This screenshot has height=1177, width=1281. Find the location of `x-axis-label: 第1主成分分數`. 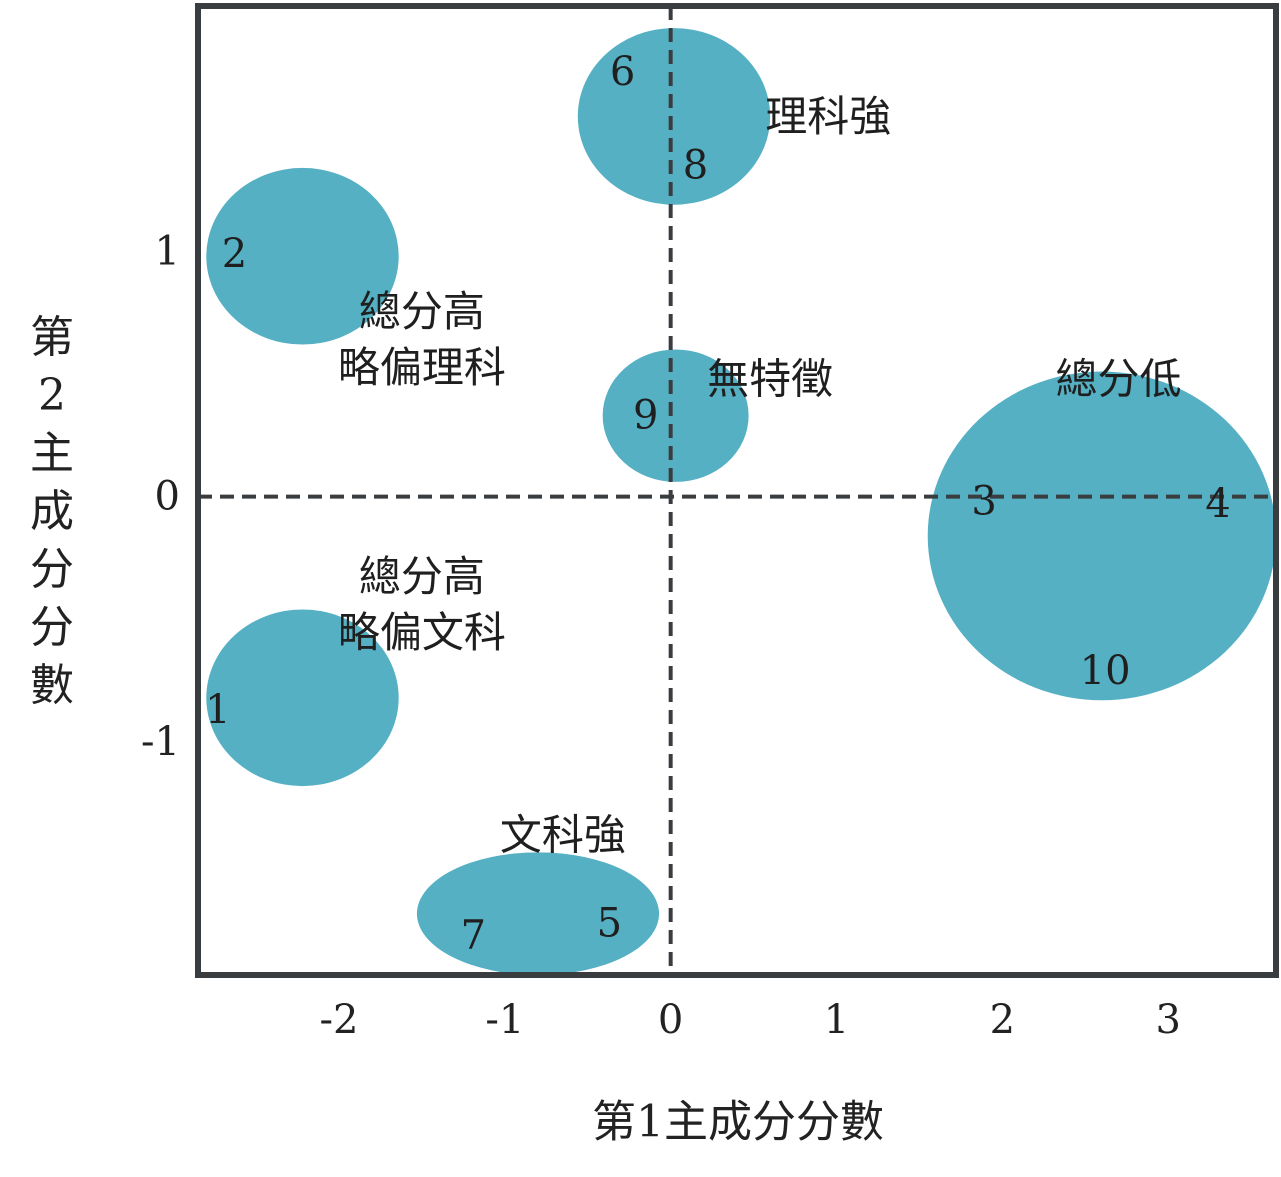

x-axis-label: 第1主成分分數 is located at coordinates (738, 1122).